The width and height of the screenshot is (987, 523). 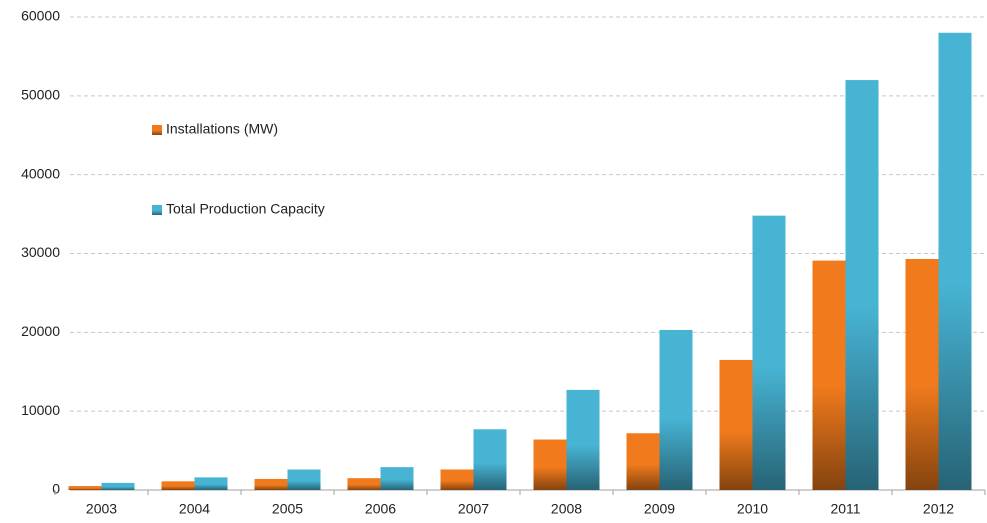 I want to click on y-tick-label: 60000, so click(x=40, y=16).